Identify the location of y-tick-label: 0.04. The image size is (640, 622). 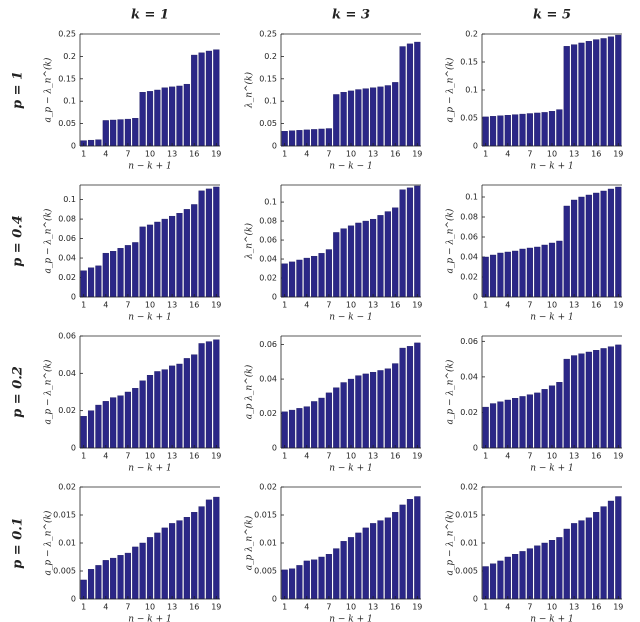
(469, 257).